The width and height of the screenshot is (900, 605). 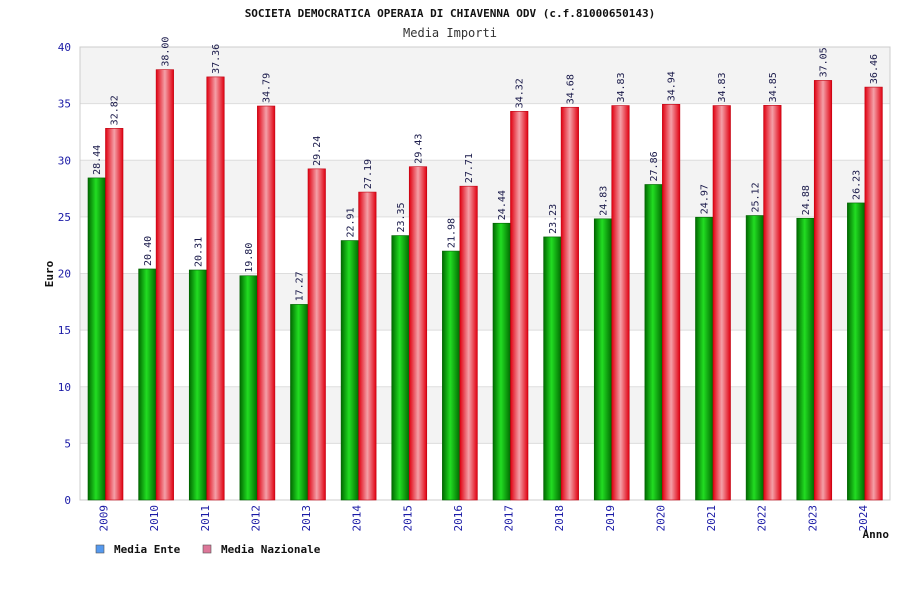 I want to click on data-label: 23.35, so click(x=401, y=217).